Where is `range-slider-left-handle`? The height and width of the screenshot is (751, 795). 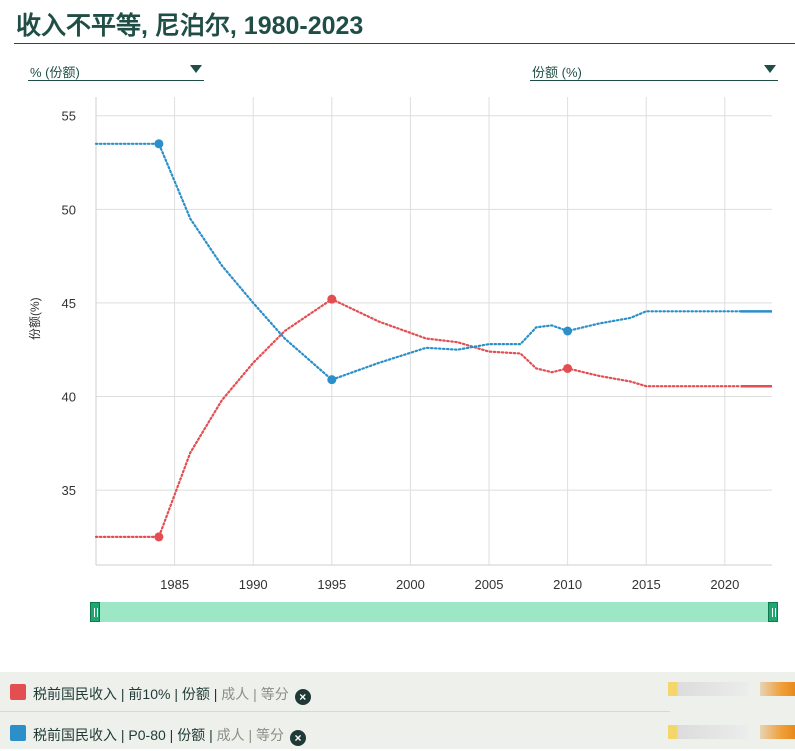
range-slider-left-handle is located at coordinates (95, 612).